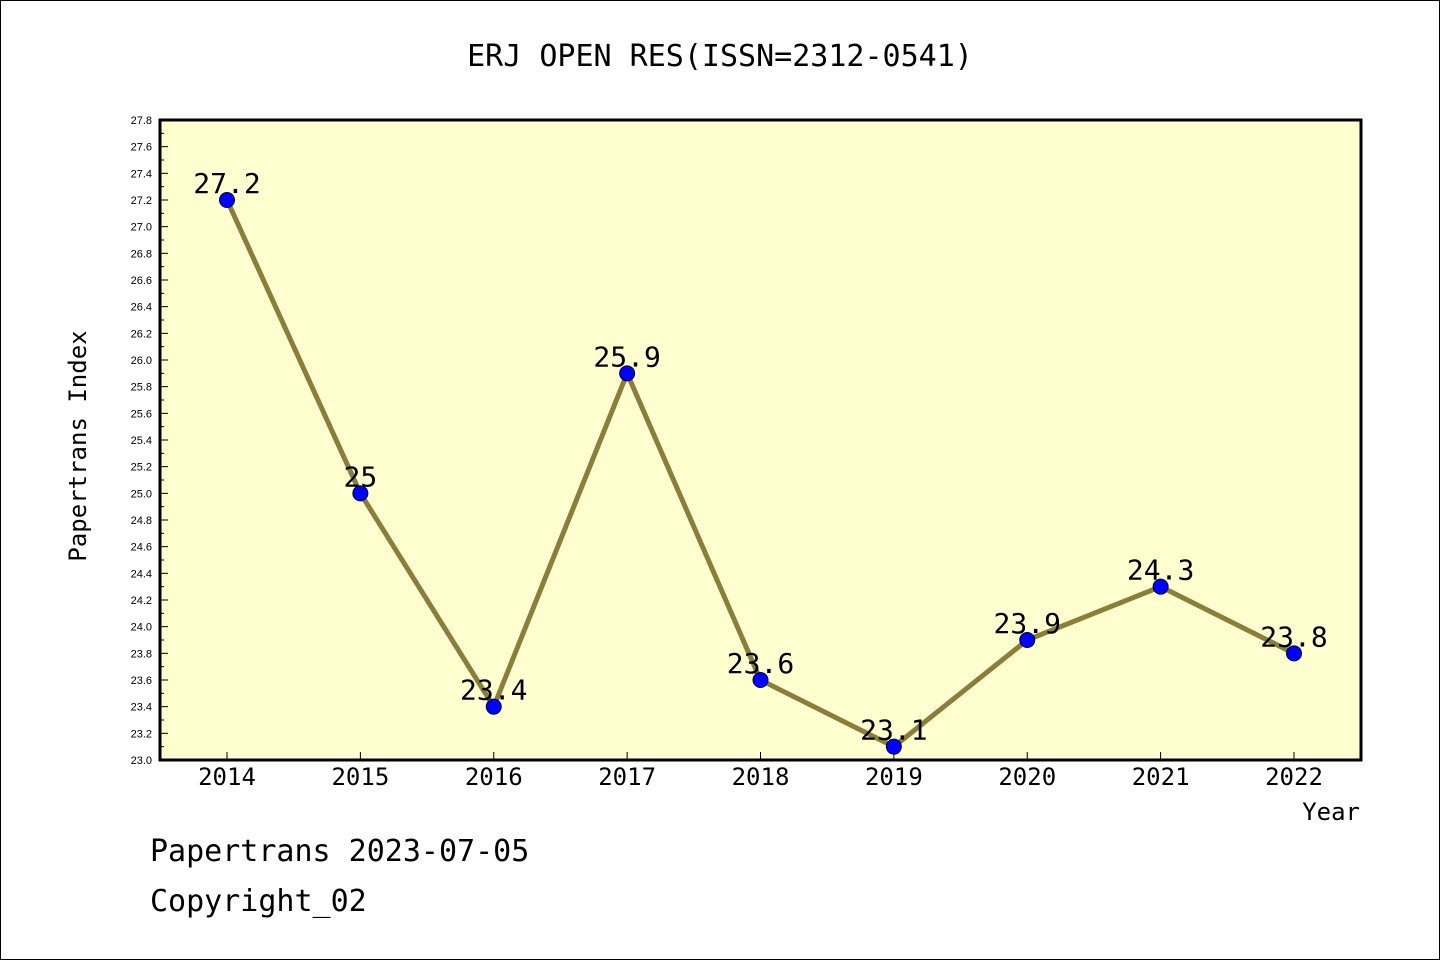  Describe the element at coordinates (1331, 812) in the screenshot. I see `x-axis-label: Year` at that location.